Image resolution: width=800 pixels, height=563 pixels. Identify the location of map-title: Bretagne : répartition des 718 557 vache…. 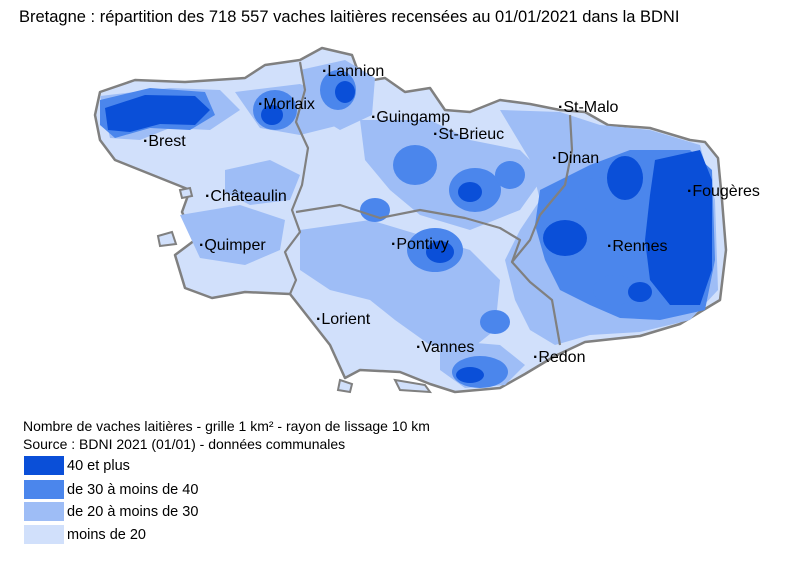
(349, 17).